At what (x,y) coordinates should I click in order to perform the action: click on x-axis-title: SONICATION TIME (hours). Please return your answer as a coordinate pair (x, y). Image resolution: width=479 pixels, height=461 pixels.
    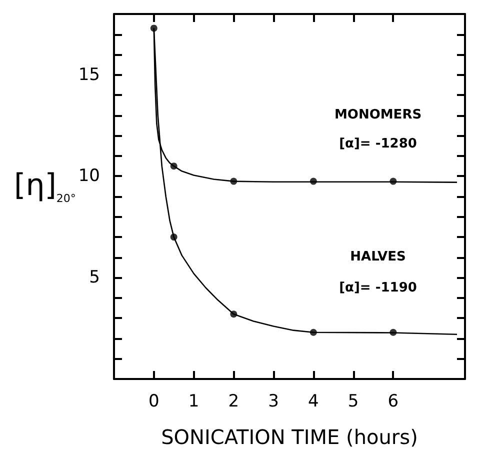
    Looking at the image, I should click on (289, 437).